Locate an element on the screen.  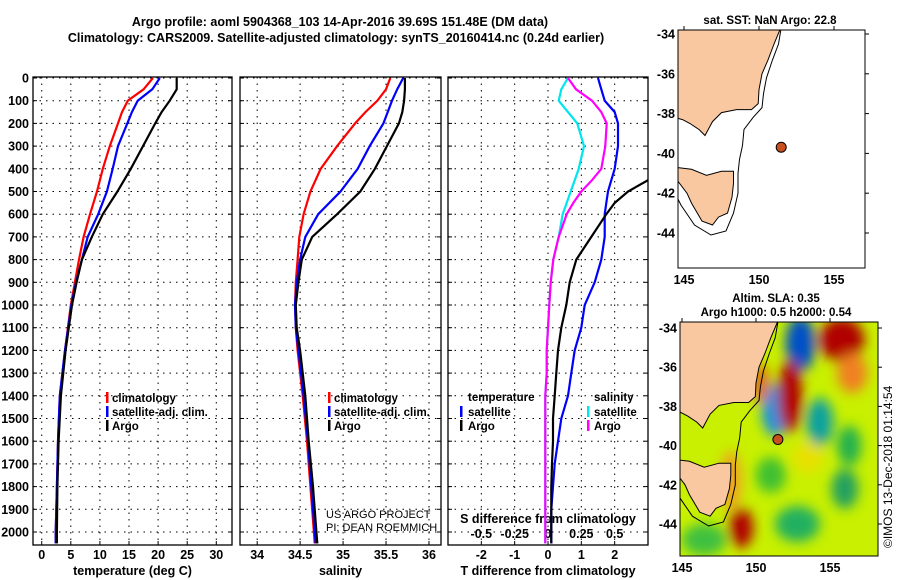
x-tick-label: 30 is located at coordinates (216, 555).